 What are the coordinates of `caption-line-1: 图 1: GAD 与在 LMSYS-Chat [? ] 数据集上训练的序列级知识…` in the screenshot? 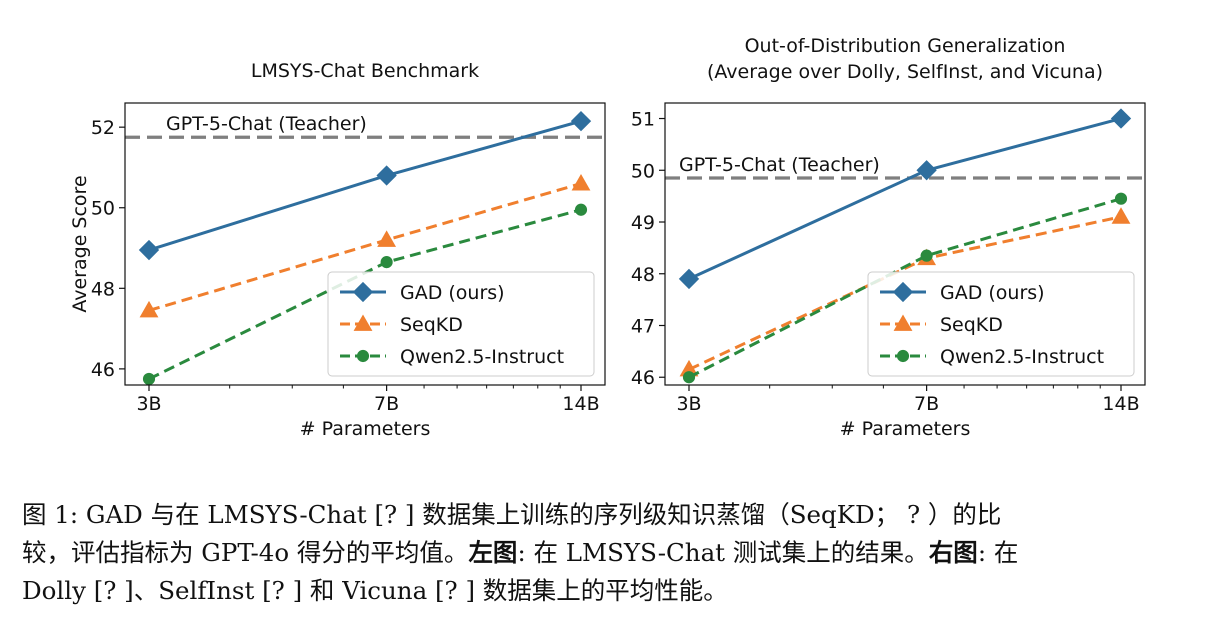 It's located at (512, 514).